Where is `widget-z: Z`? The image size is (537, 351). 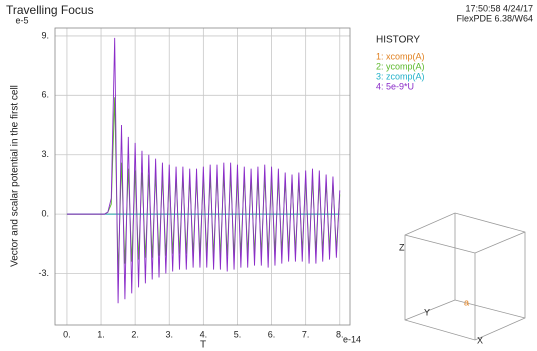
widget-z: Z is located at coordinates (402, 247).